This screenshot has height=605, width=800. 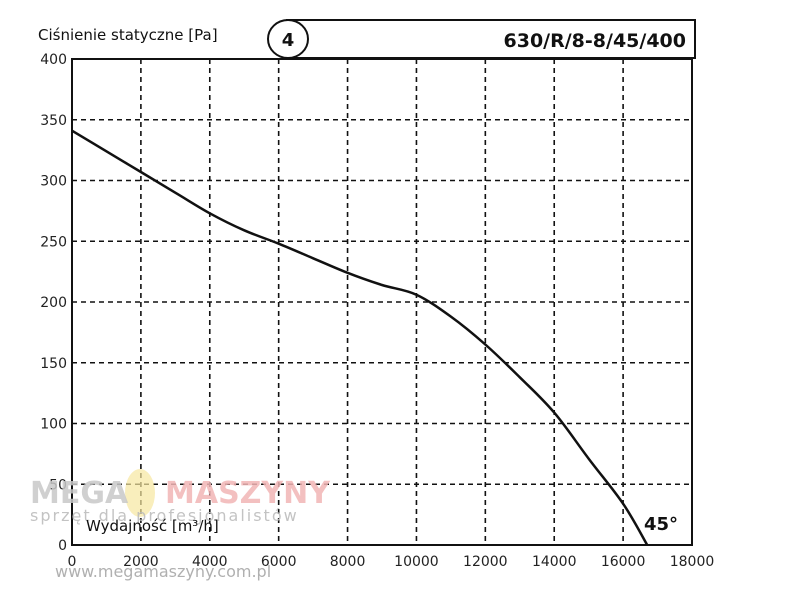 I want to click on x-tick-label: 10000, so click(x=416, y=562).